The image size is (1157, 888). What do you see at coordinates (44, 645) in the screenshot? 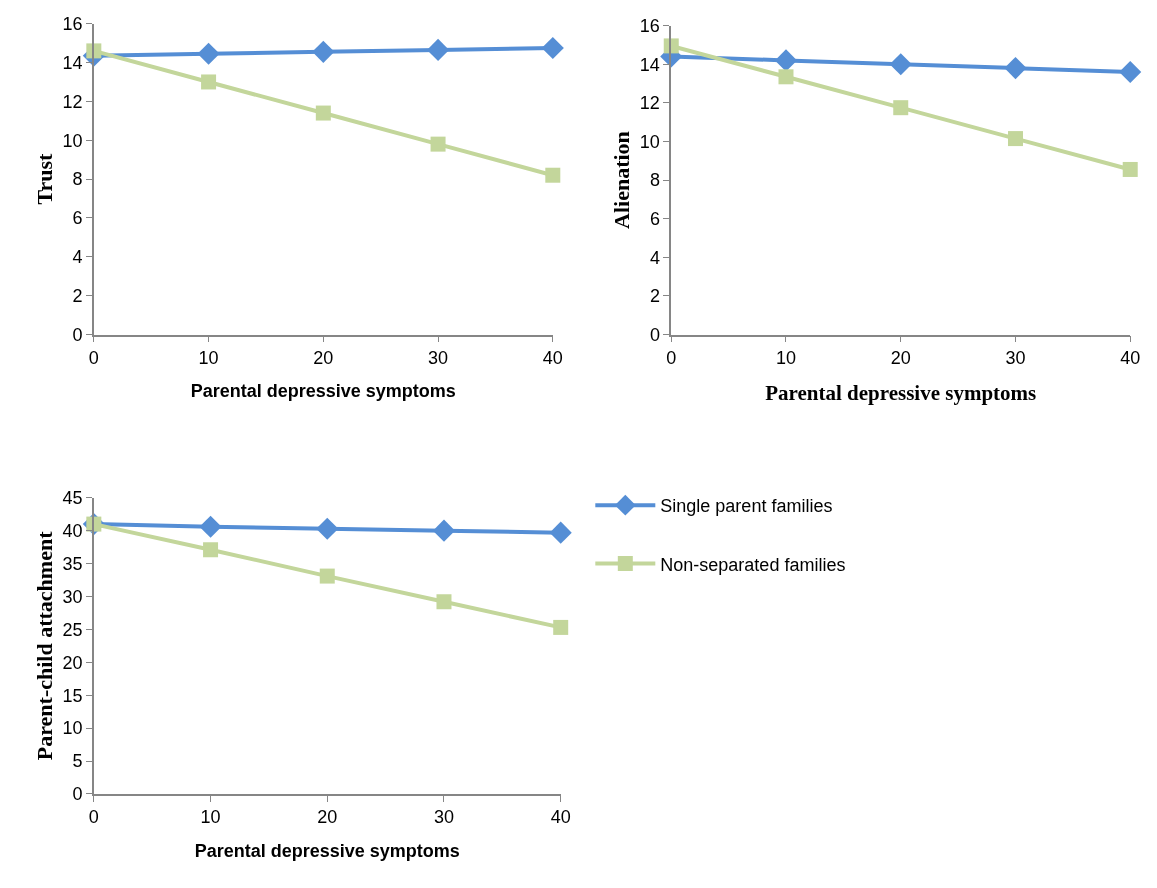
I see `y-axis-title: Parent-child attachment` at bounding box center [44, 645].